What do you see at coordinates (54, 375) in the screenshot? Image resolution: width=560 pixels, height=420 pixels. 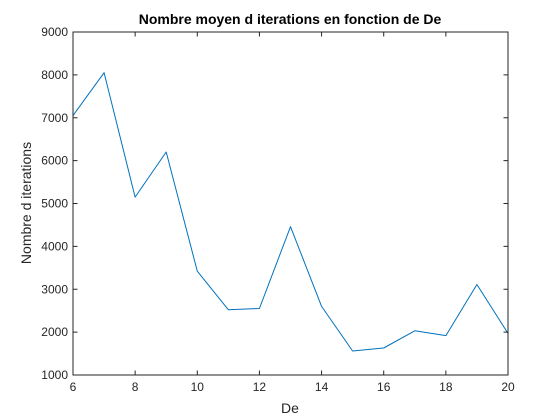 I see `y-tick-label: 1000` at bounding box center [54, 375].